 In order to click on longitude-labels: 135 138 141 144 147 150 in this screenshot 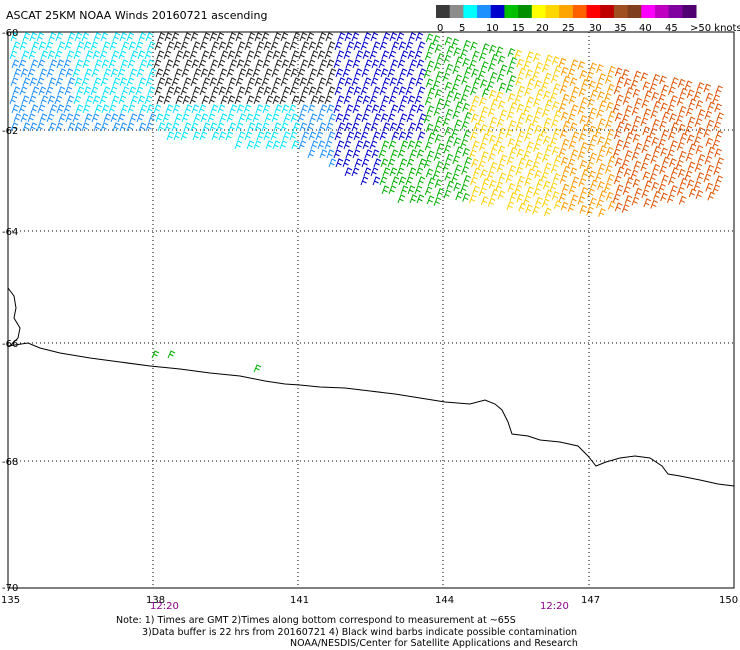, I will do `click(369, 600)`.